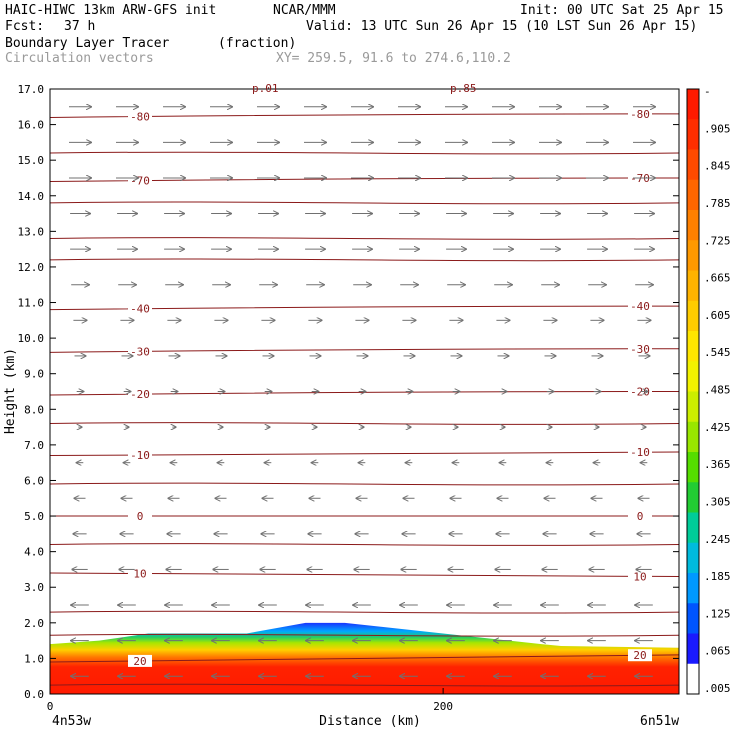 The height and width of the screenshot is (740, 740). I want to click on colorbar-label: .365, so click(717, 464).